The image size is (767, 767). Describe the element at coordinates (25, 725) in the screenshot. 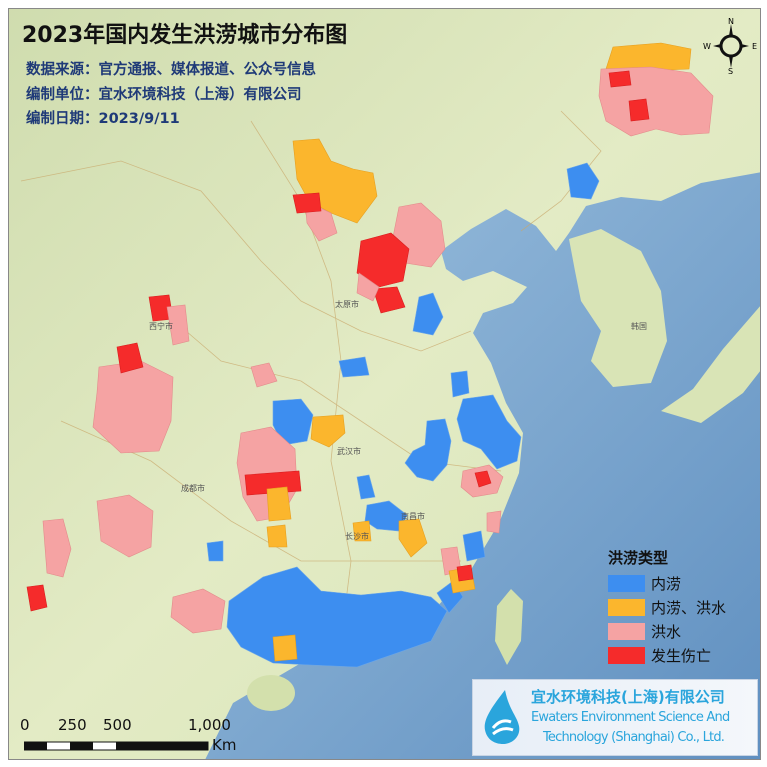

I see `scale-tick-0: 0` at that location.